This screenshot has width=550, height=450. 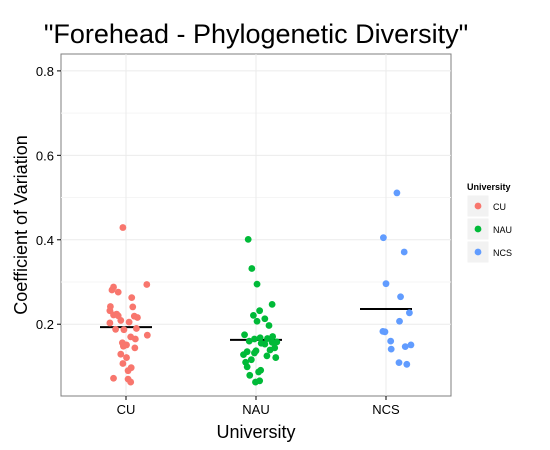 What do you see at coordinates (478, 229) in the screenshot?
I see `legend-key-nau` at bounding box center [478, 229].